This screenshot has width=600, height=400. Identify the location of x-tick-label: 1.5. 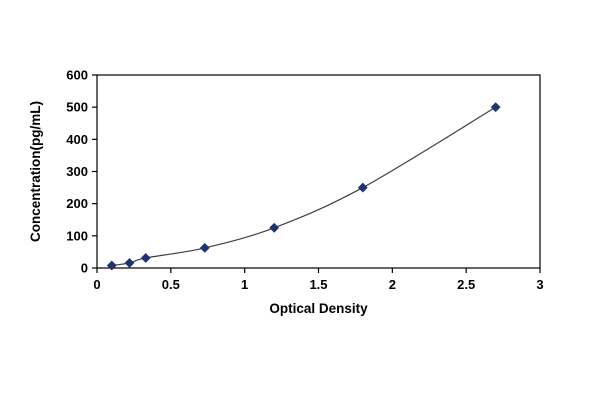
(318, 284).